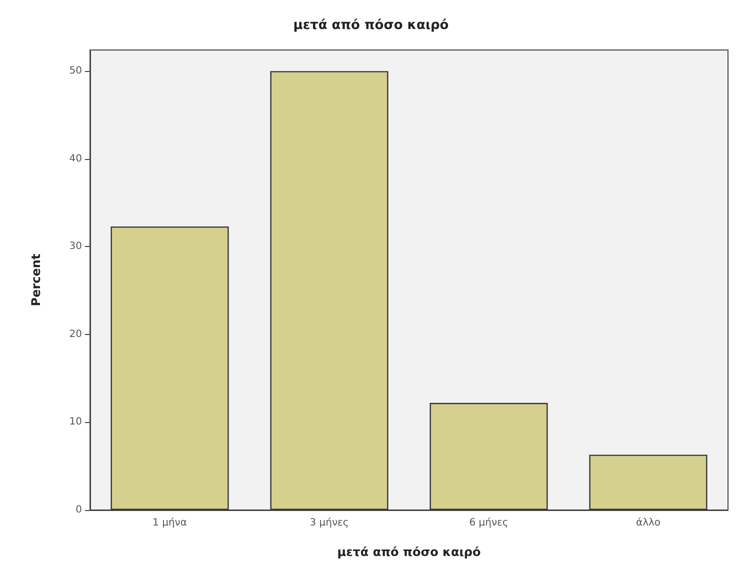 The image size is (742, 580). I want to click on x-tick-label: 3 μήνες, so click(329, 523).